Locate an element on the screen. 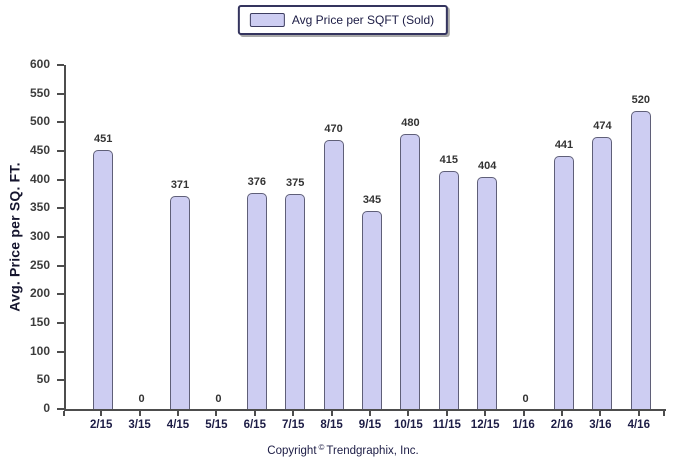 The width and height of the screenshot is (686, 470). chart-legend: Avg Price per SQFT (Sold) is located at coordinates (343, 20).